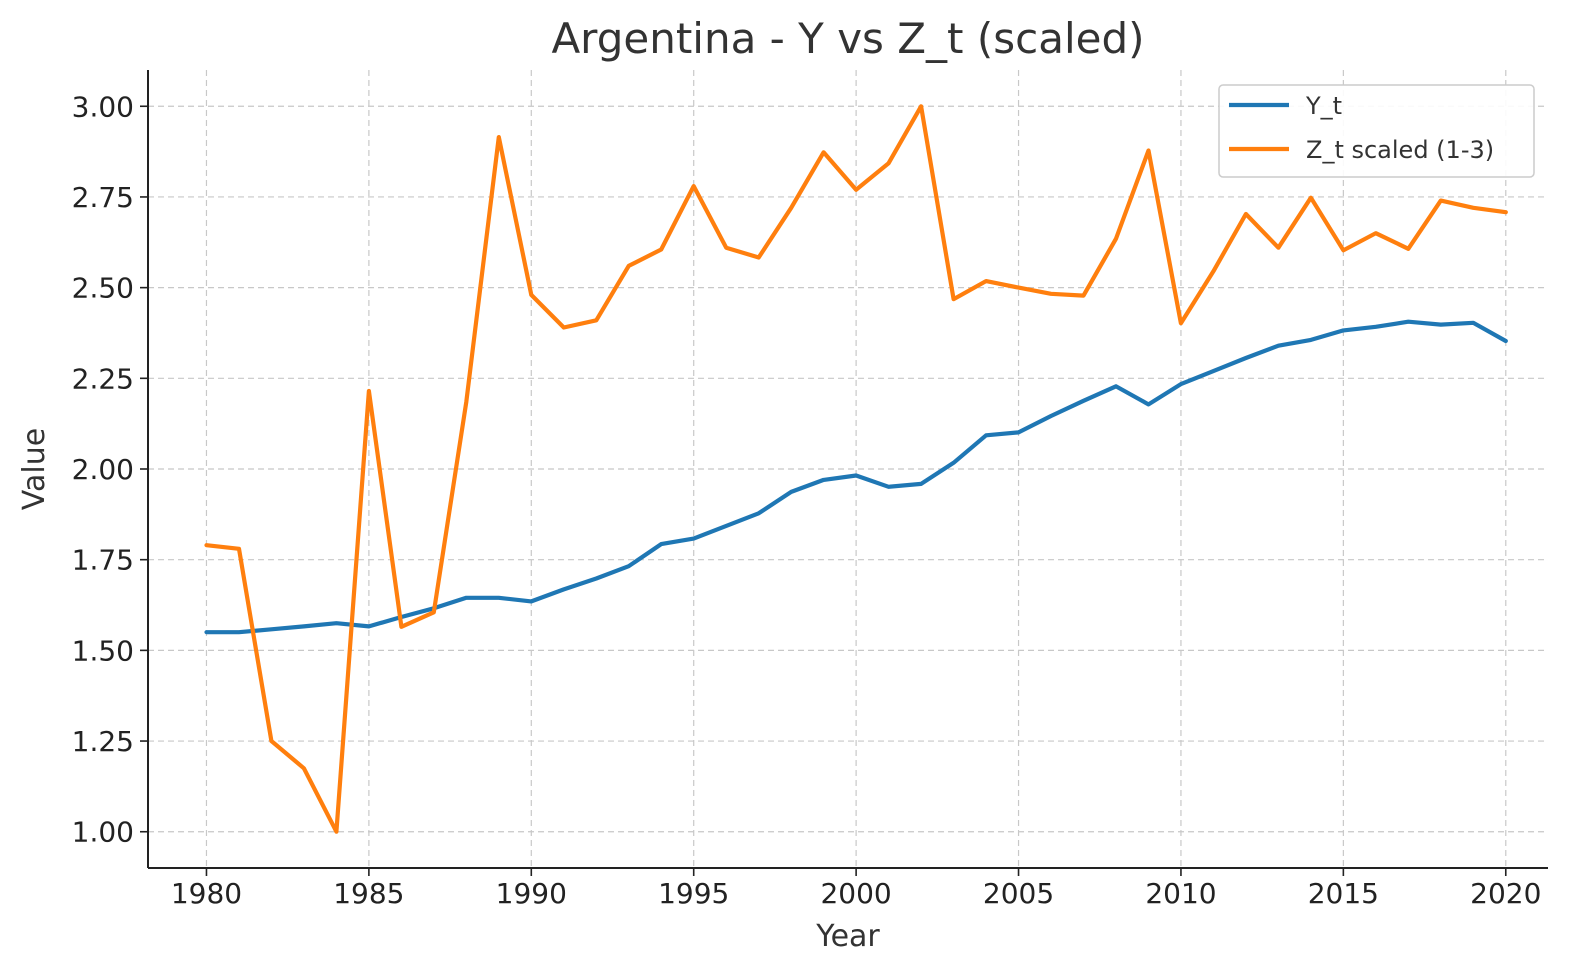 The width and height of the screenshot is (1580, 980). I want to click on y-tick-label: 3.00, so click(103, 106).